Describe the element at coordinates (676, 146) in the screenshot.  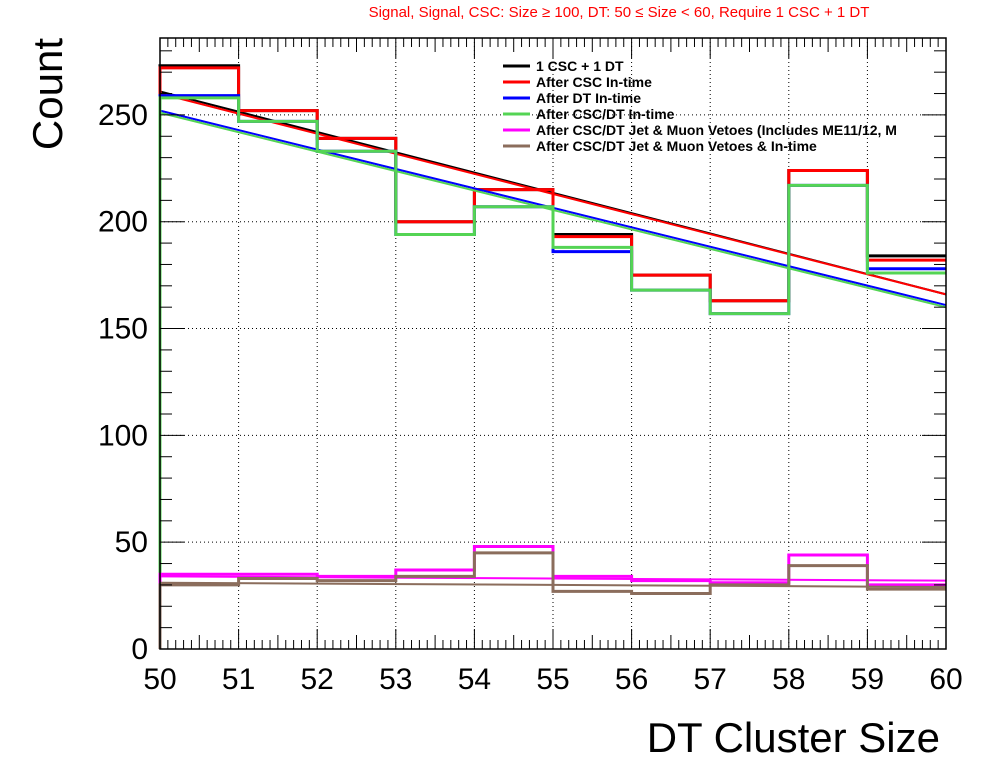
I see `legend-entry-5: After CSC/DT Jet & Muon Vetoes & In-time` at that location.